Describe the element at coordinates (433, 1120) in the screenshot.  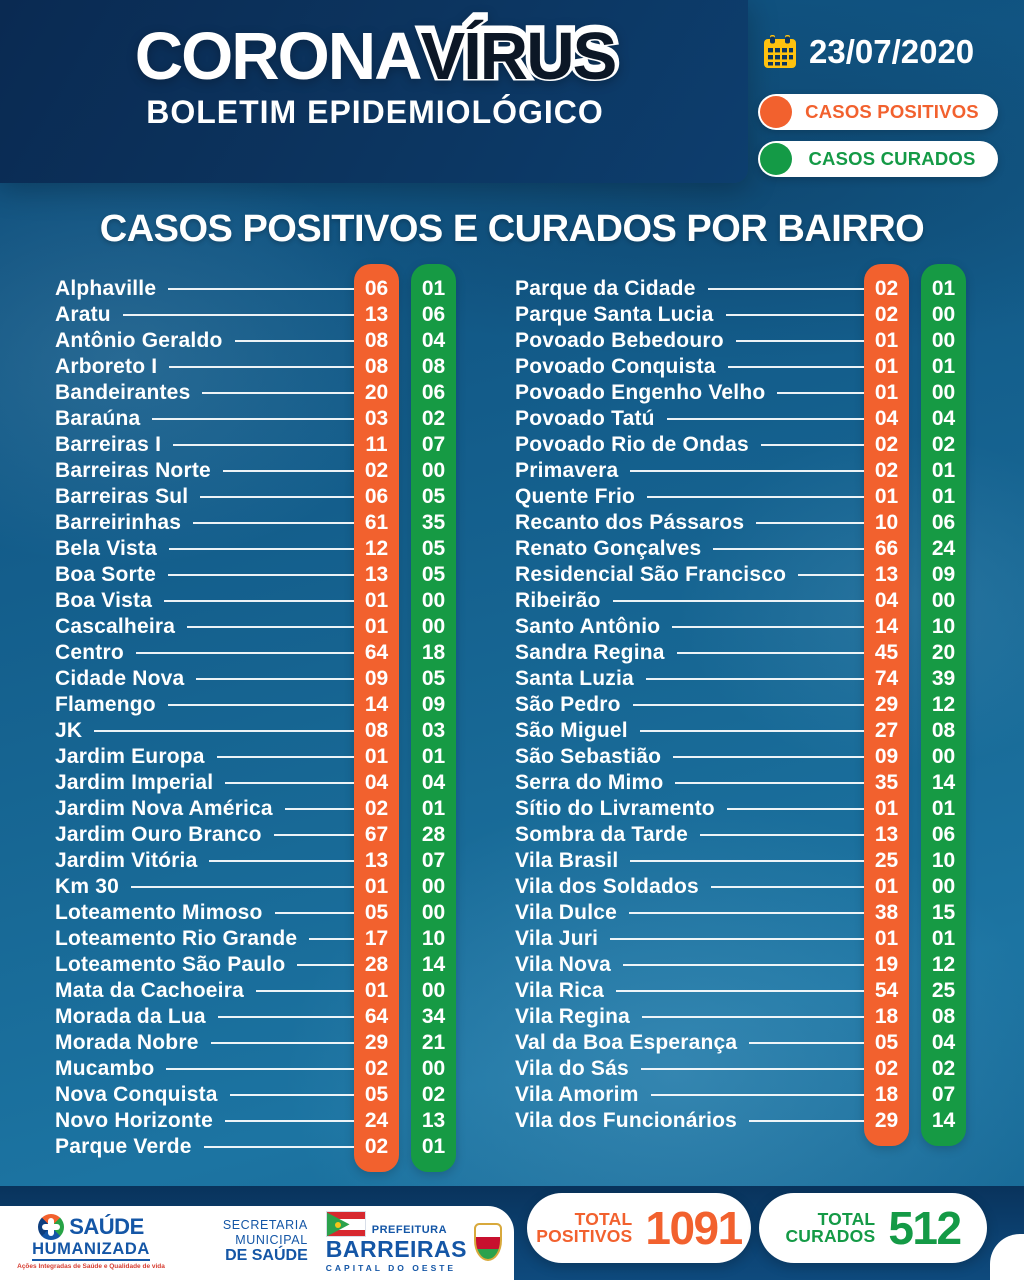
I see `cured-count: 13` at that location.